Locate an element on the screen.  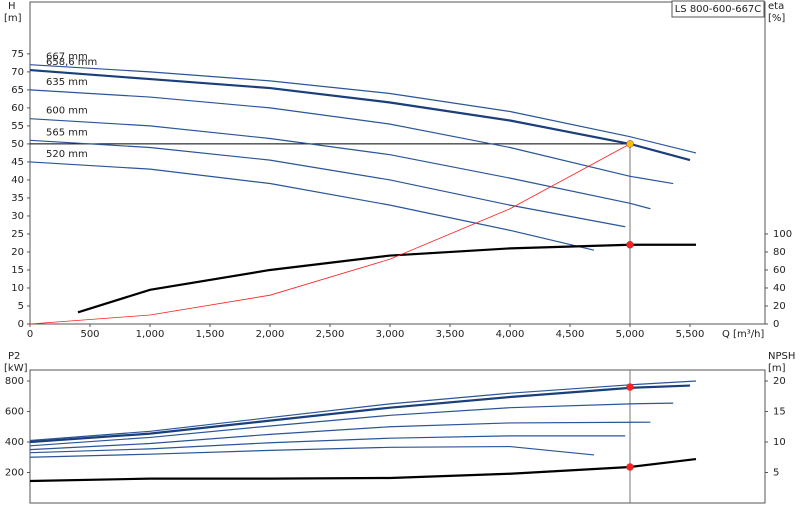
curve-label: 635 mm is located at coordinates (67, 82).